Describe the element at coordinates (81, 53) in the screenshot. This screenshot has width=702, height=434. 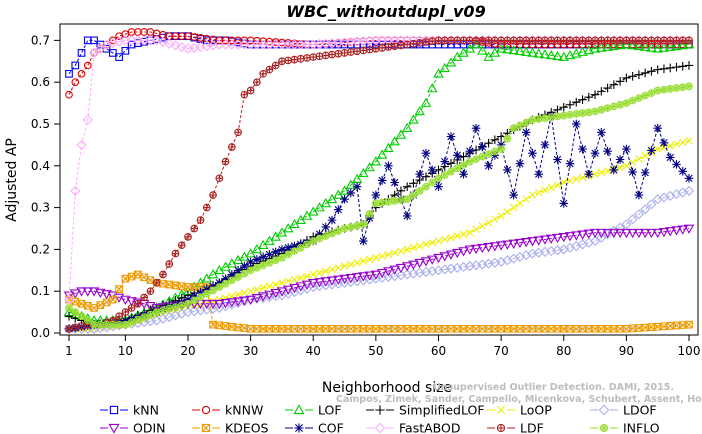
I see `marker-square` at that location.